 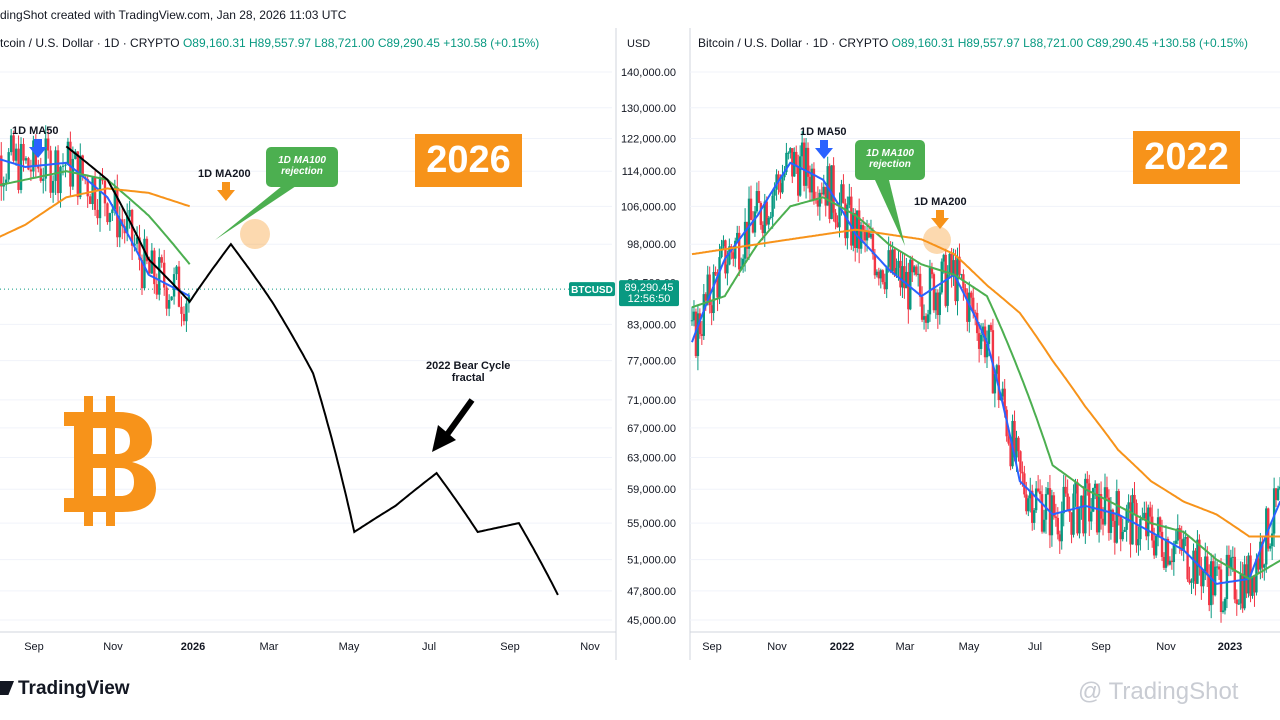 I want to click on right-close: C89,290.45, so click(x=1117, y=43).